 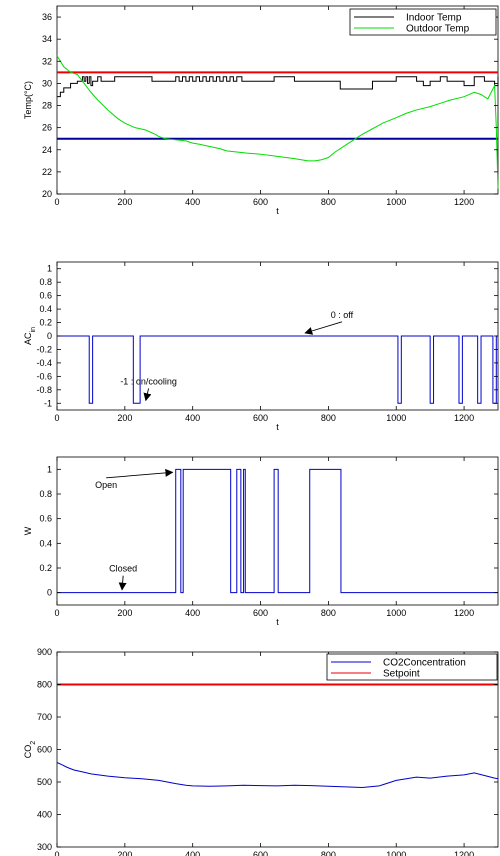 I want to click on y-tick-label: 700, so click(x=44, y=717).